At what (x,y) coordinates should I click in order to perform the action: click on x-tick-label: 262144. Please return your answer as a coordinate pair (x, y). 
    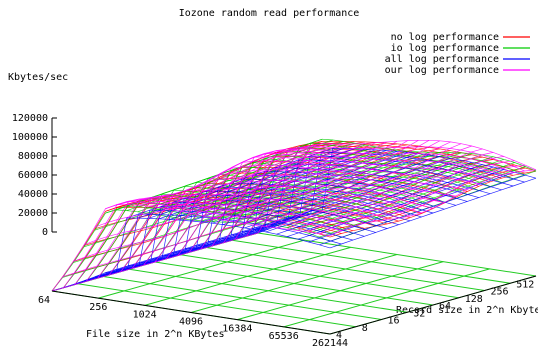
    Looking at the image, I should click on (330, 342).